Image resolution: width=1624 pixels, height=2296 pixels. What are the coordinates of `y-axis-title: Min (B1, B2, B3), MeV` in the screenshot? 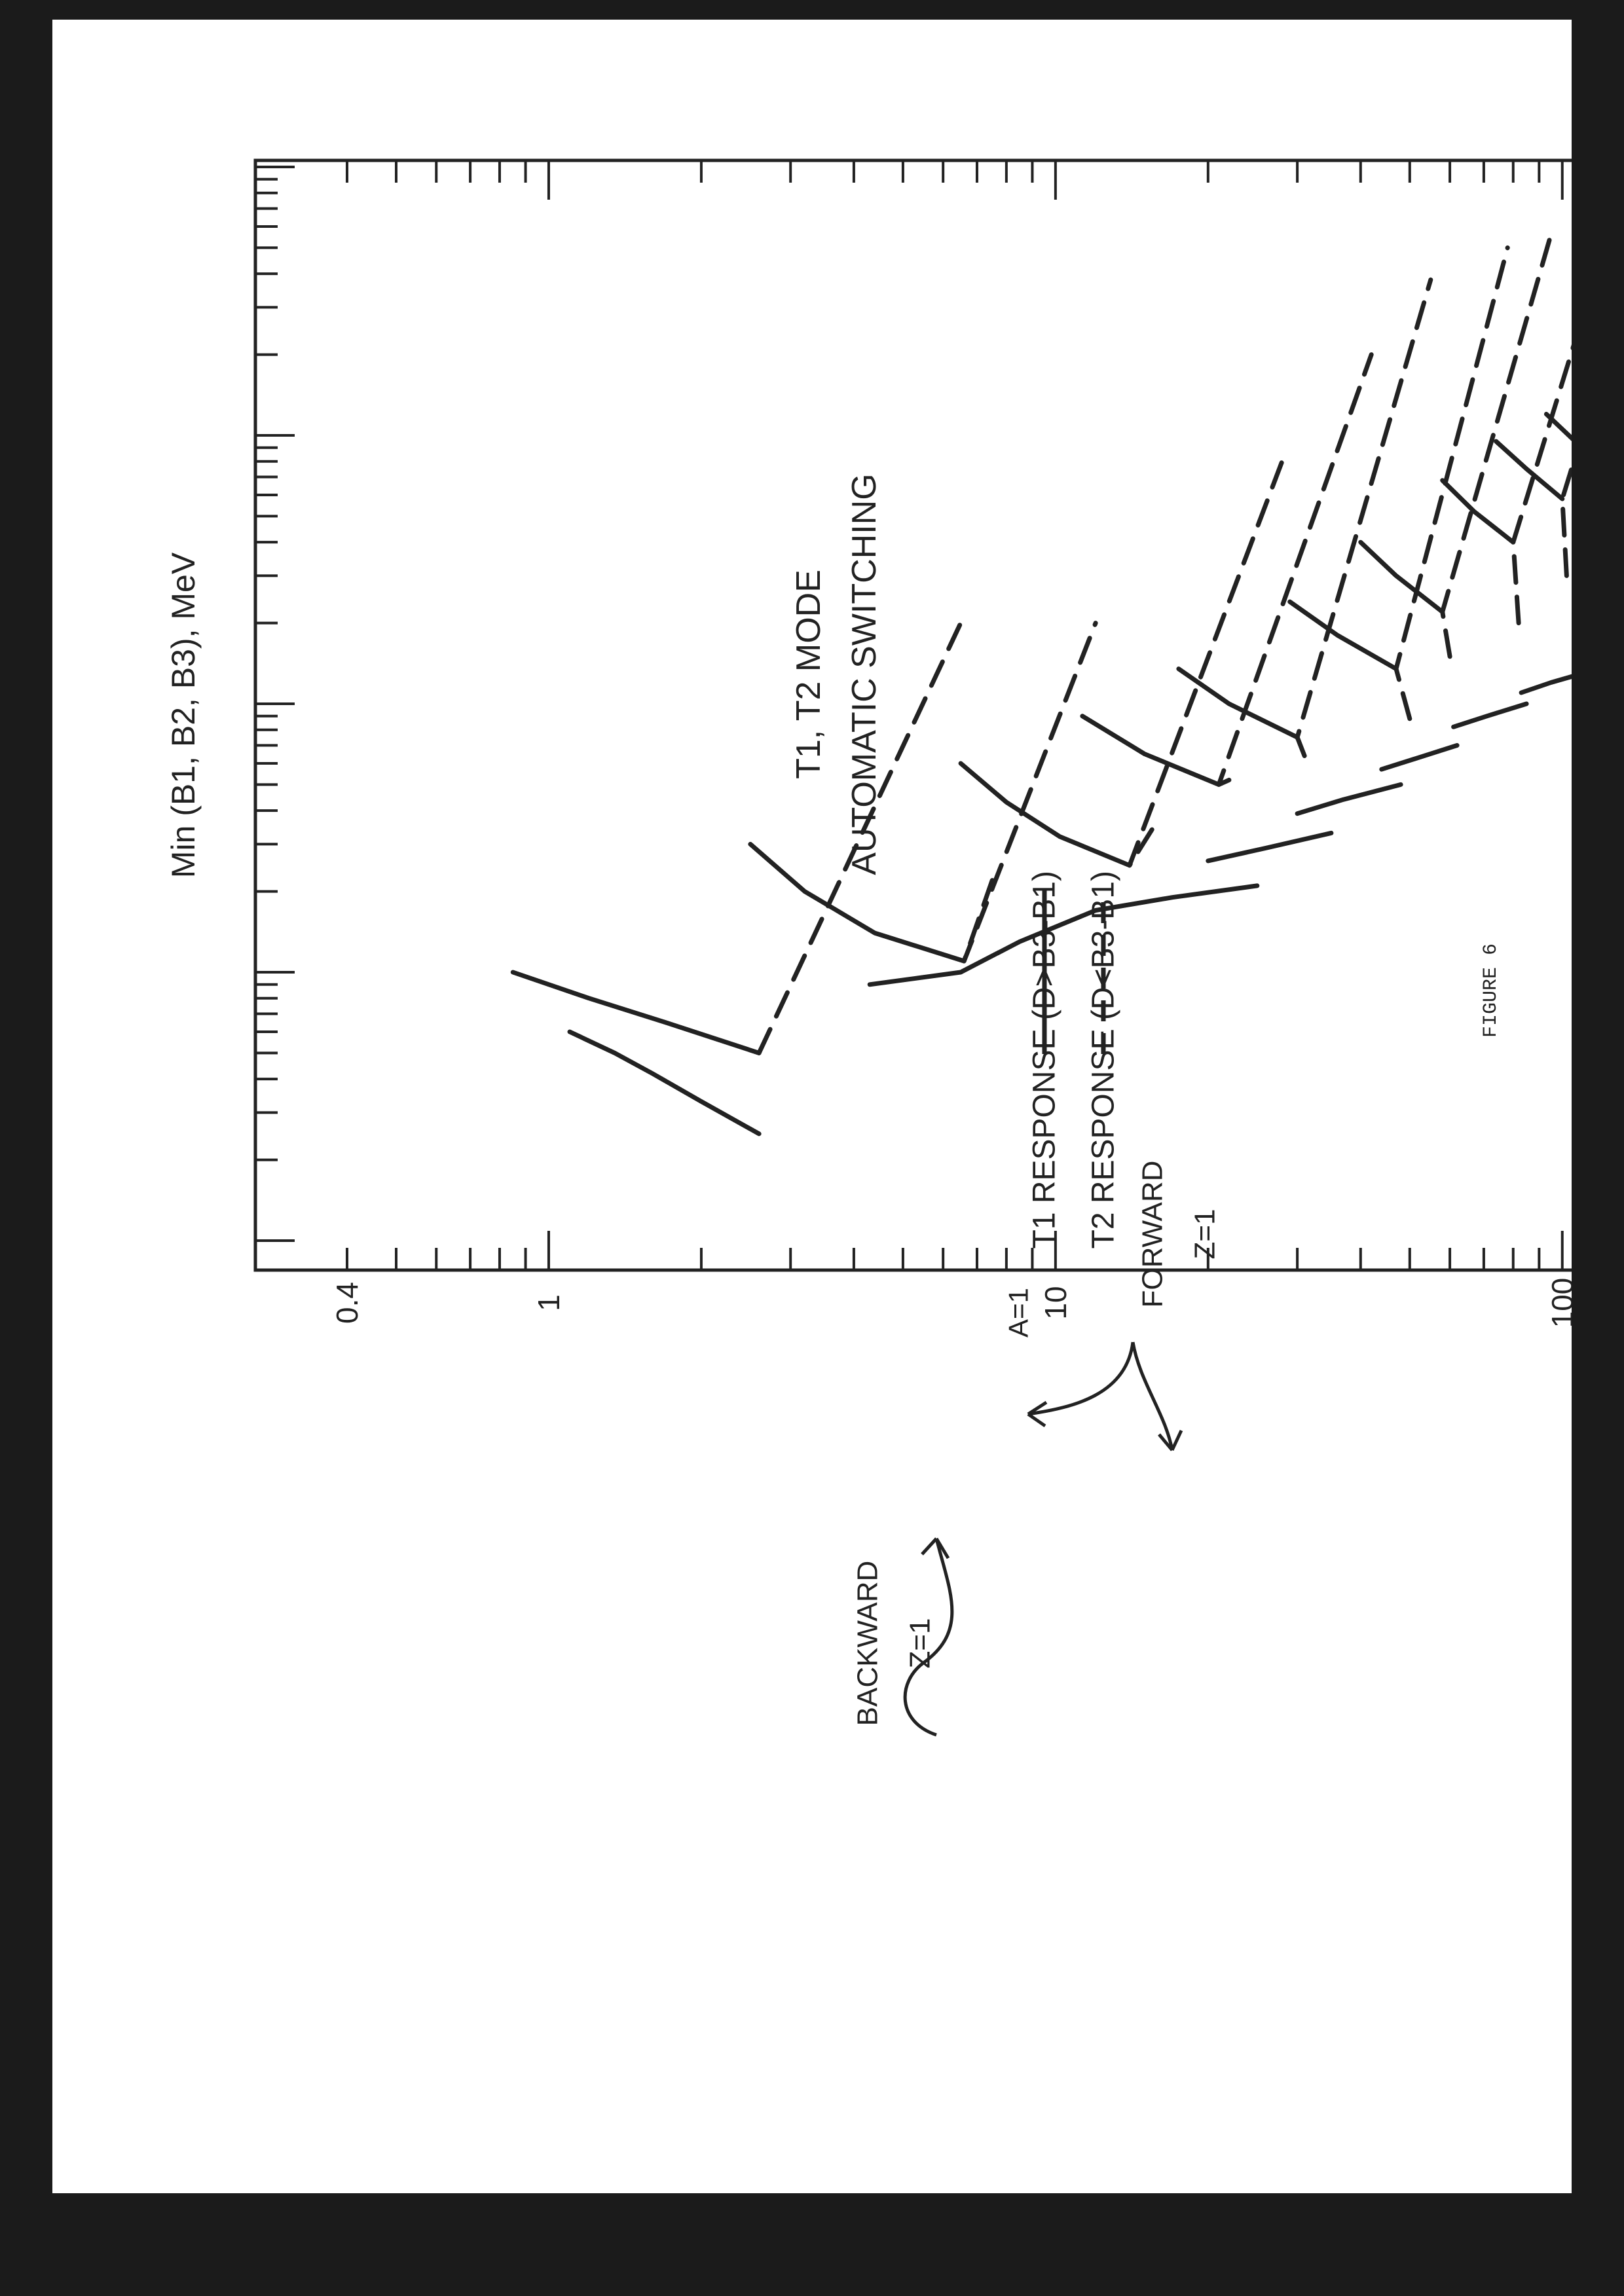 It's located at (183, 715).